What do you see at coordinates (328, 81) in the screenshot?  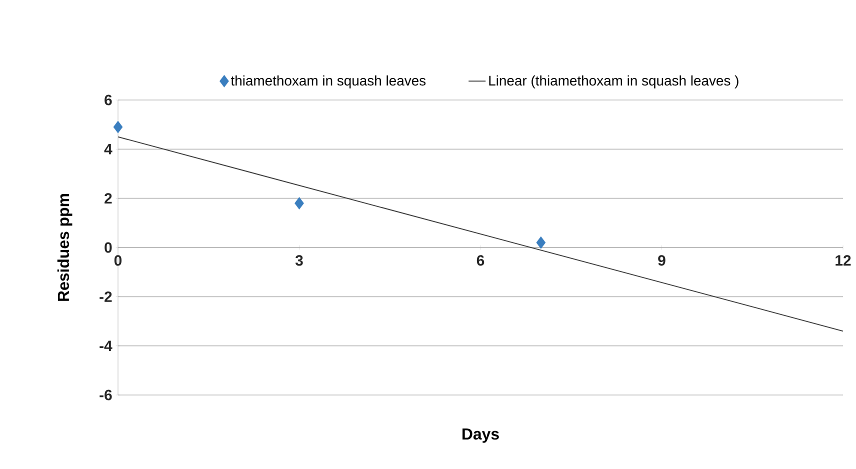 I see `legend-label: thiamethoxam in squash leaves` at bounding box center [328, 81].